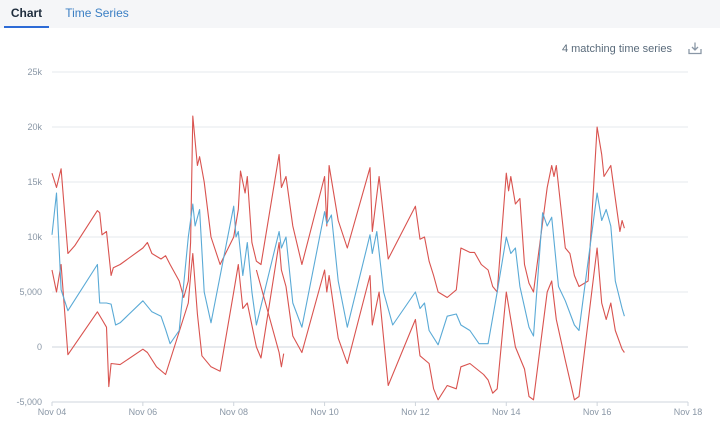  I want to click on x-tick-label: Nov 10, so click(324, 412).